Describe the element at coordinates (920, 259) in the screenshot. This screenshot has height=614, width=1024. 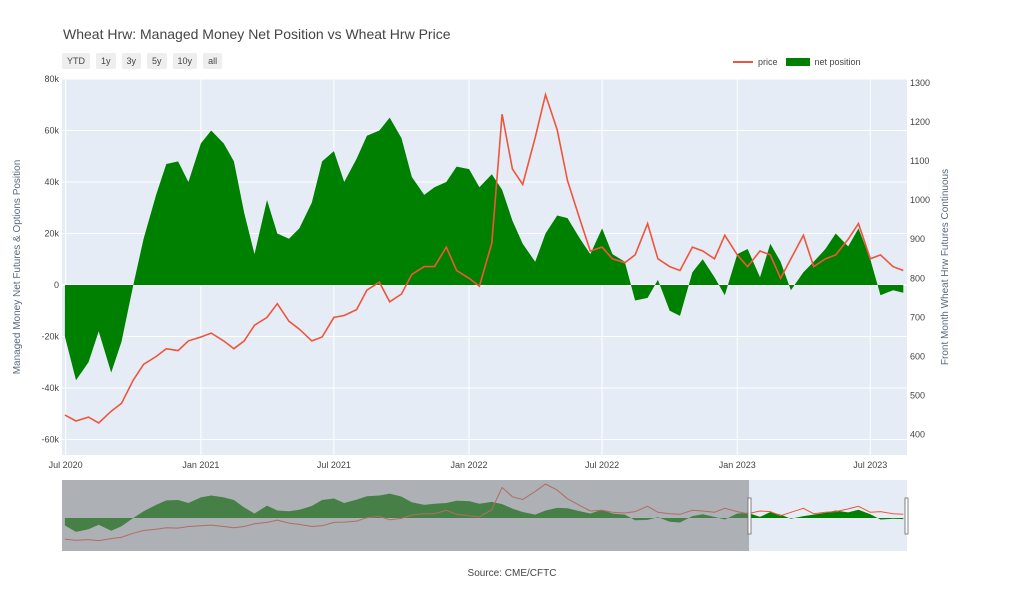
I see `y2-axis-ticks: 400 500 600 700 800 900 1000 1100 1200 1300` at that location.